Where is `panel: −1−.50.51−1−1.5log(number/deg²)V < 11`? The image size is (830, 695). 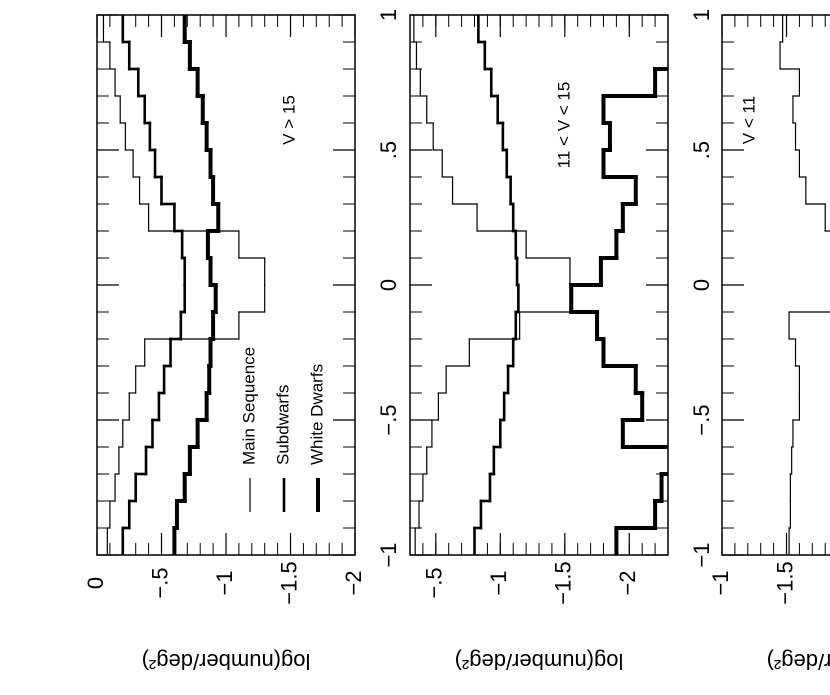
panel: −1−.50.51−1−1.5log(number/deg²)V < 11 is located at coordinates (769, 344).